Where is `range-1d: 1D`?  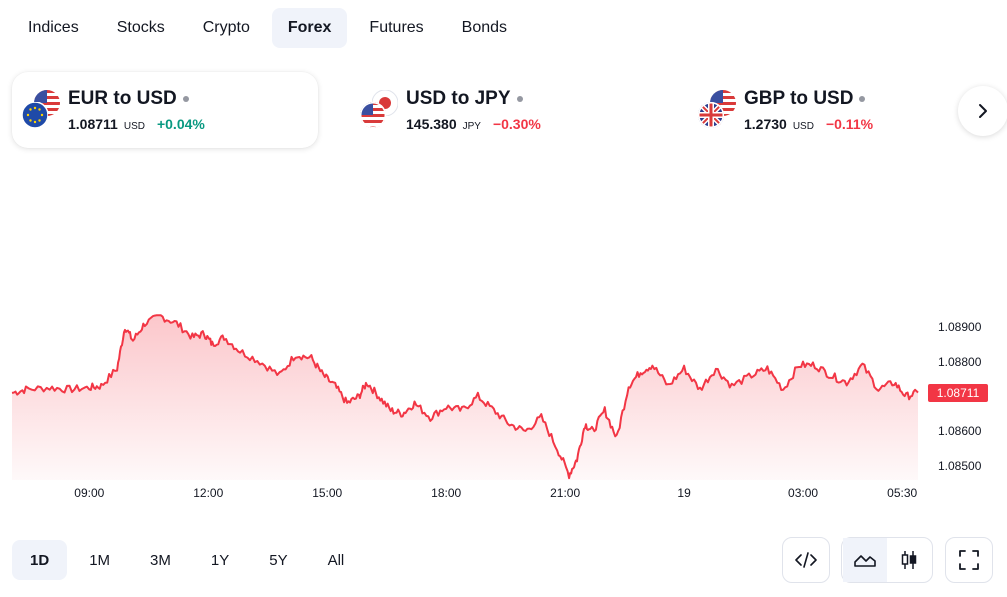 range-1d: 1D is located at coordinates (40, 560).